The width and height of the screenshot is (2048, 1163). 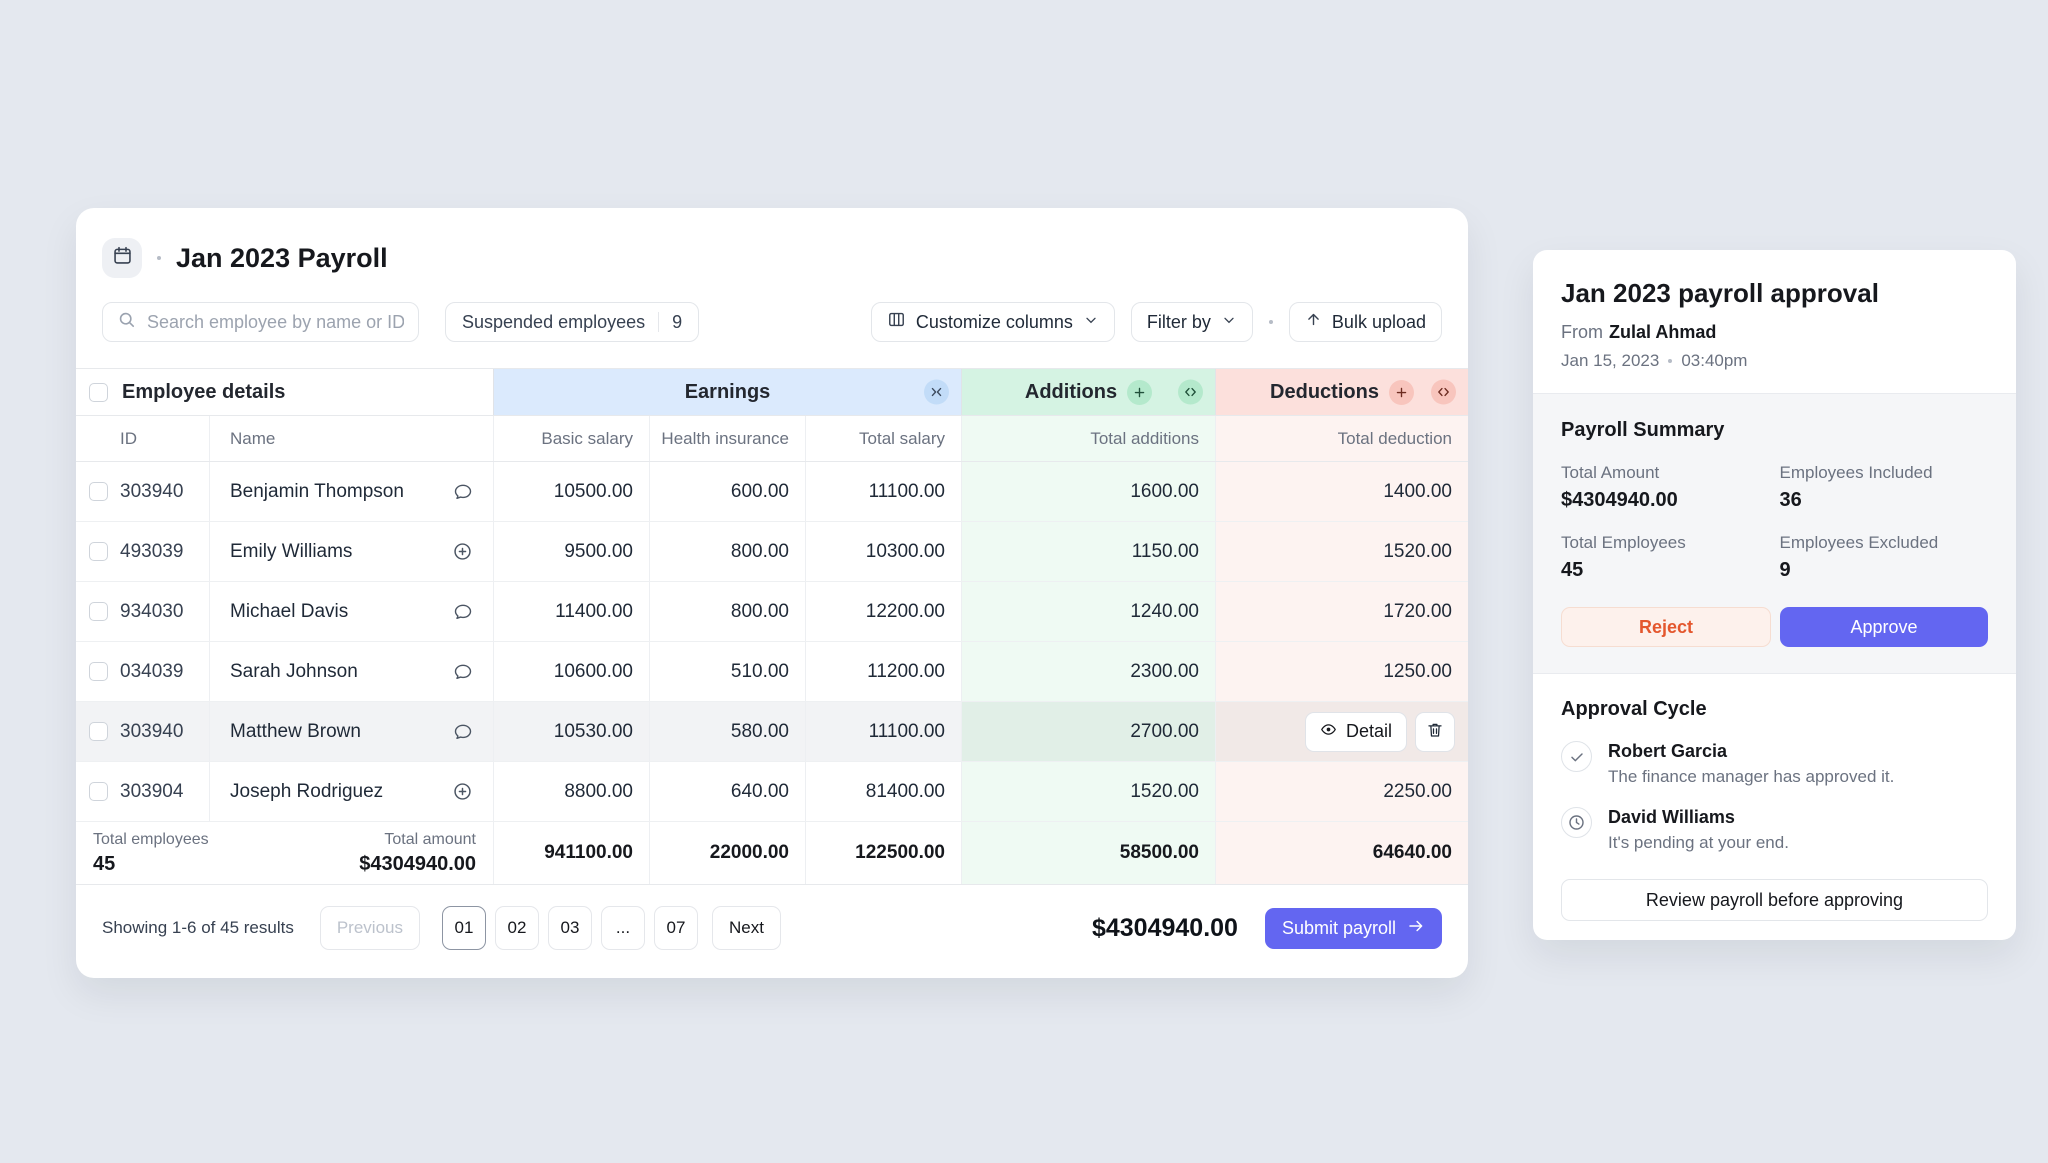 What do you see at coordinates (675, 928) in the screenshot?
I see `page-button-7: 07` at bounding box center [675, 928].